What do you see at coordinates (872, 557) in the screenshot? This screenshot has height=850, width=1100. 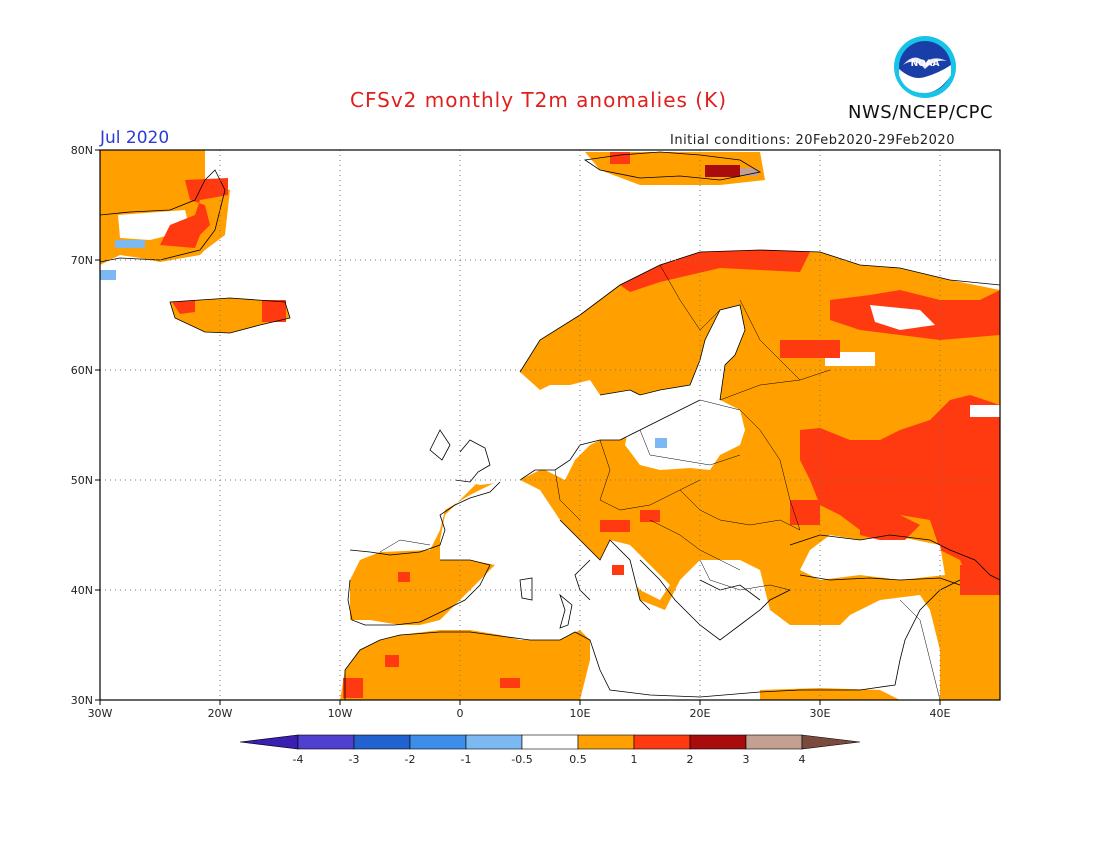 I see `black-sea-white-region` at bounding box center [872, 557].